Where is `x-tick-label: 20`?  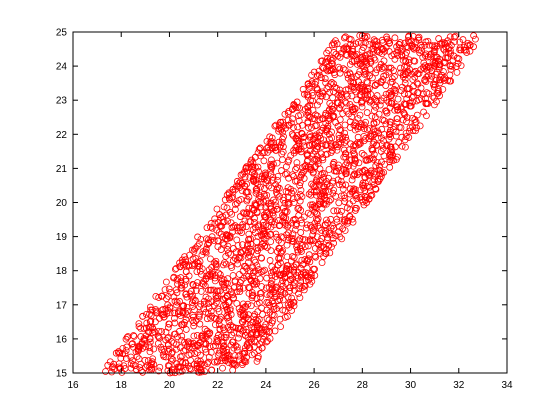 x-tick-label: 20 is located at coordinates (170, 385).